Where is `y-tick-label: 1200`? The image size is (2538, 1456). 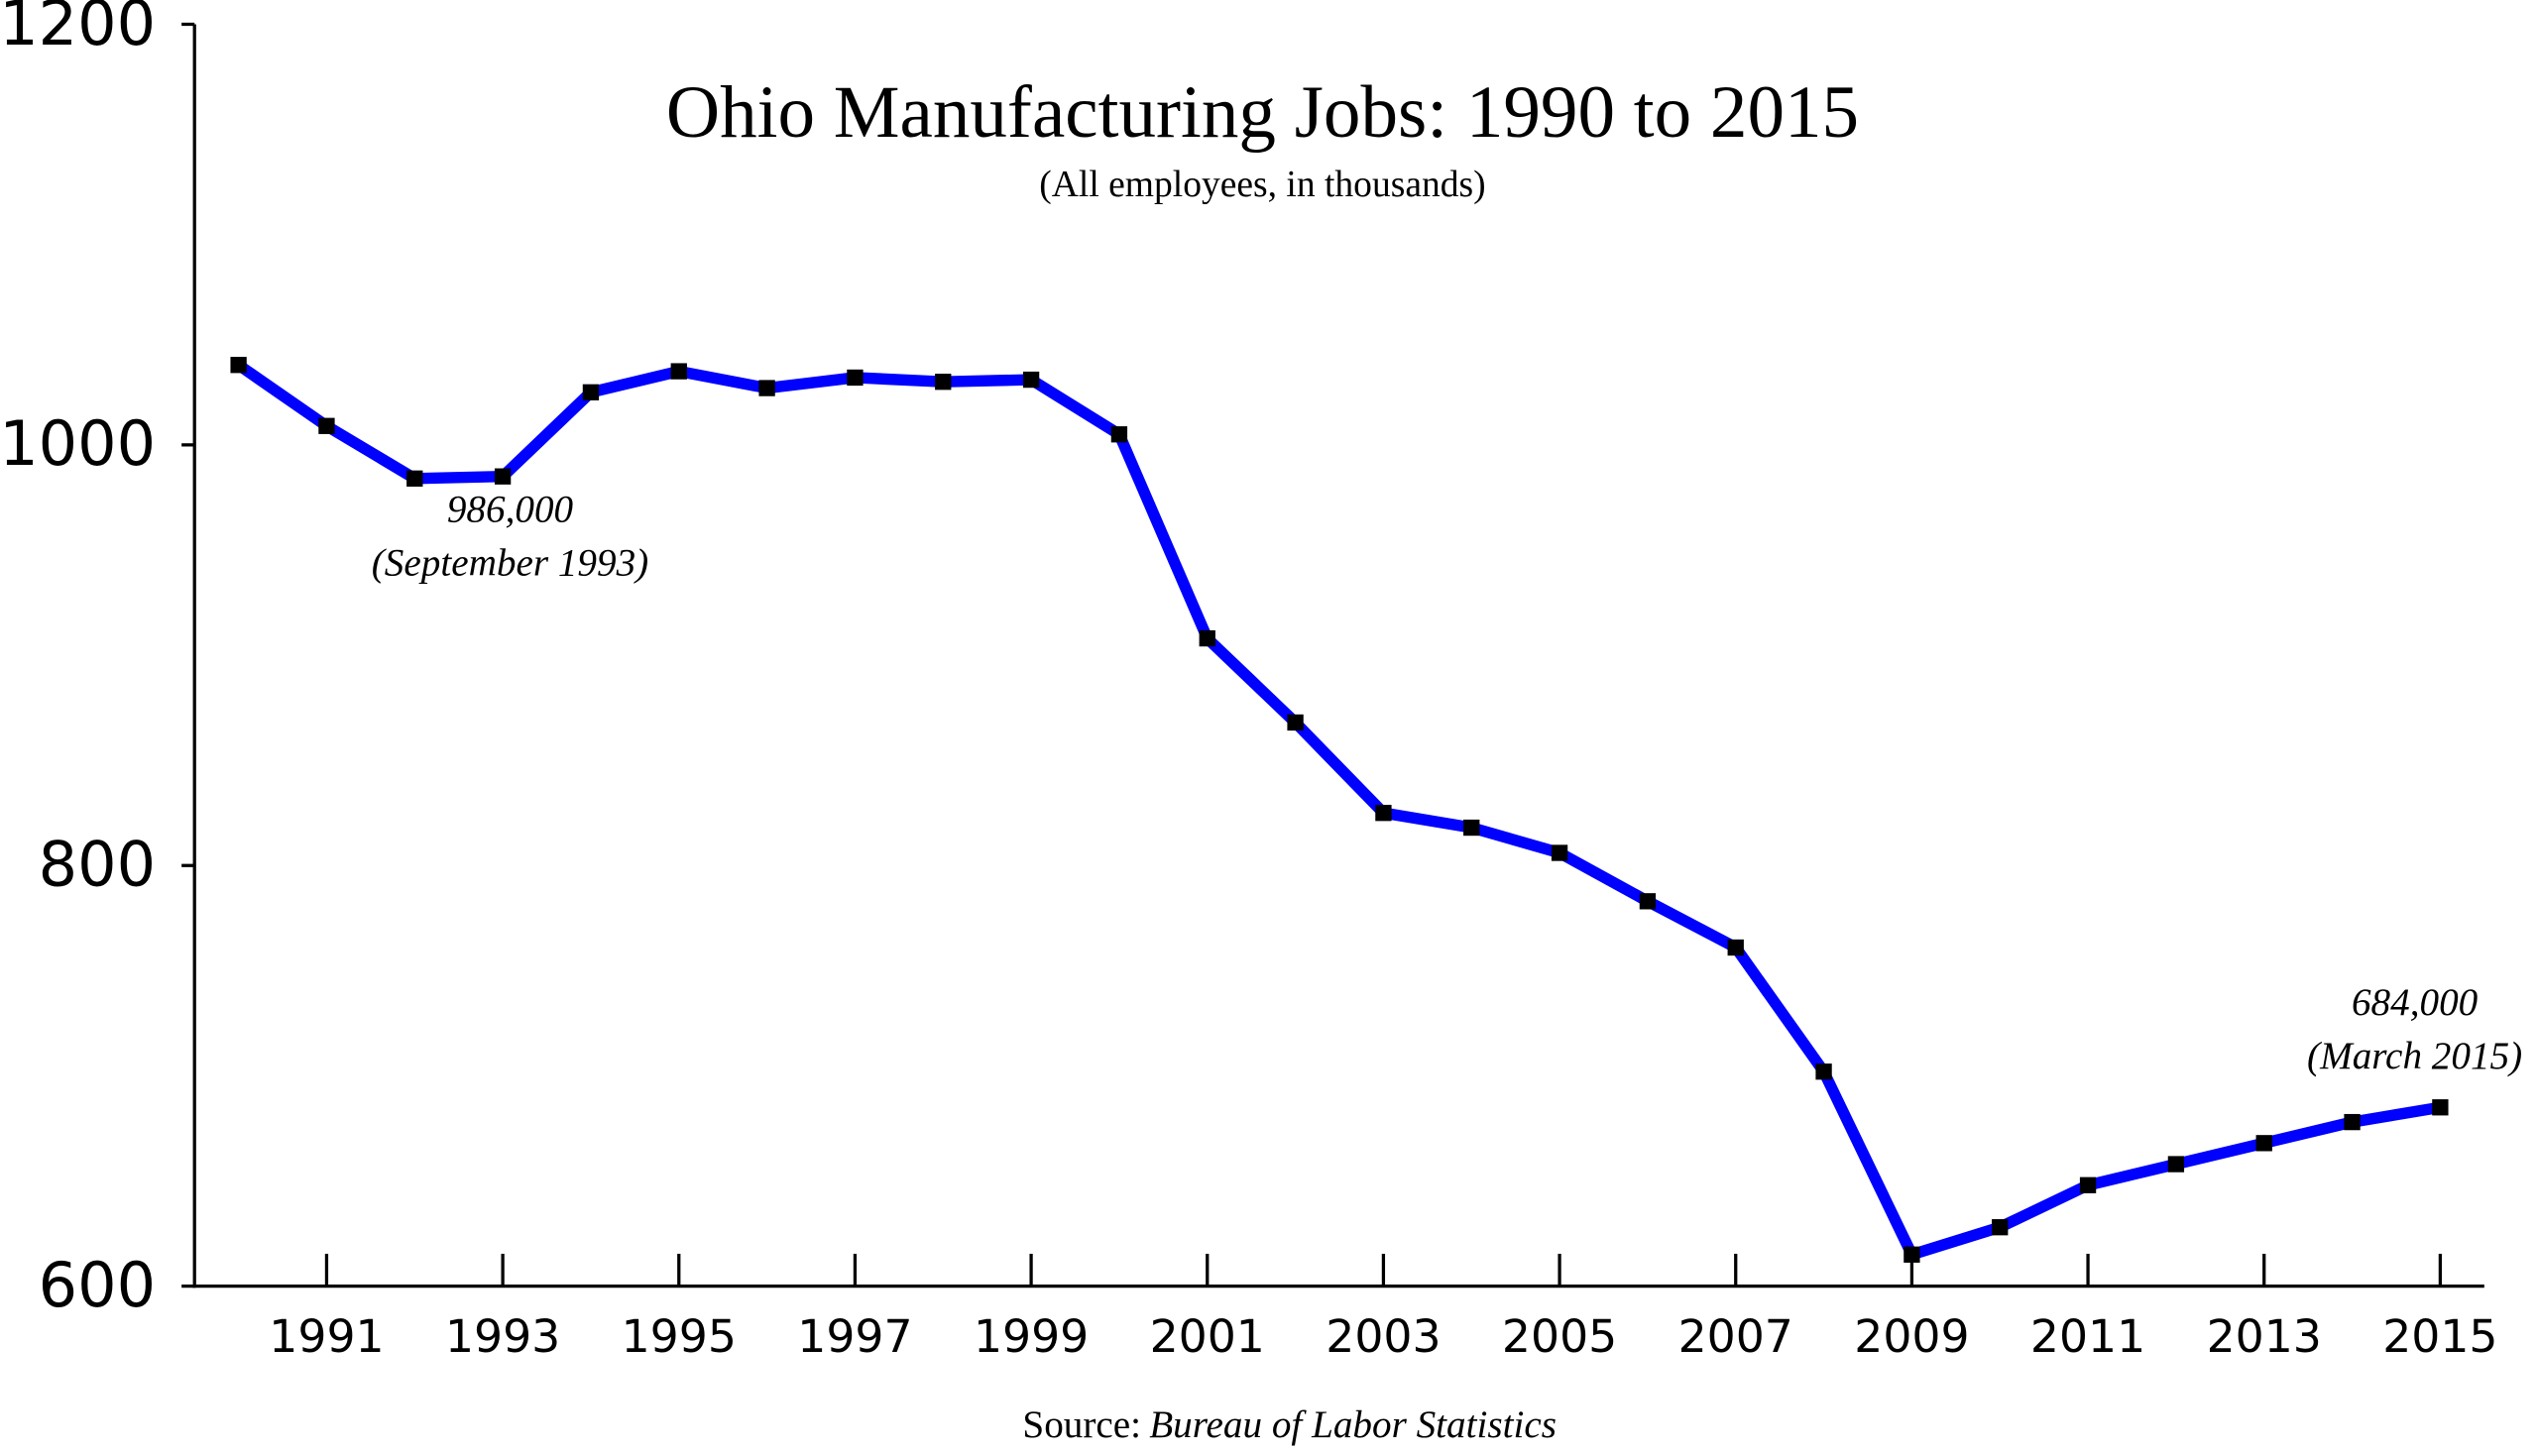 y-tick-label: 1200 is located at coordinates (78, 29).